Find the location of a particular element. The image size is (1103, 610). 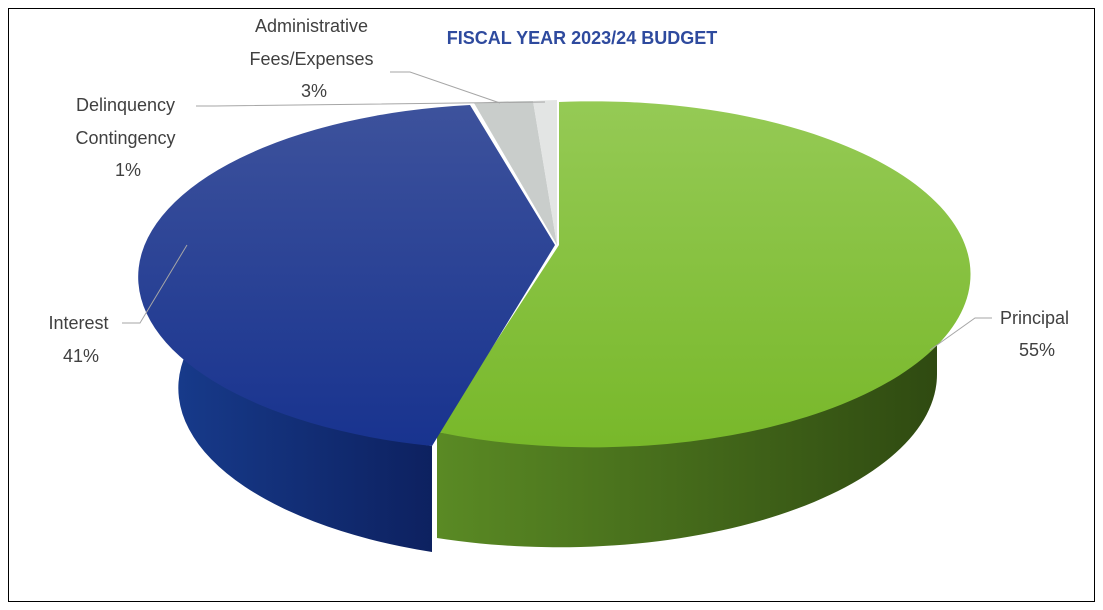

data-label-principal: Principal 55% is located at coordinates (1037, 334).